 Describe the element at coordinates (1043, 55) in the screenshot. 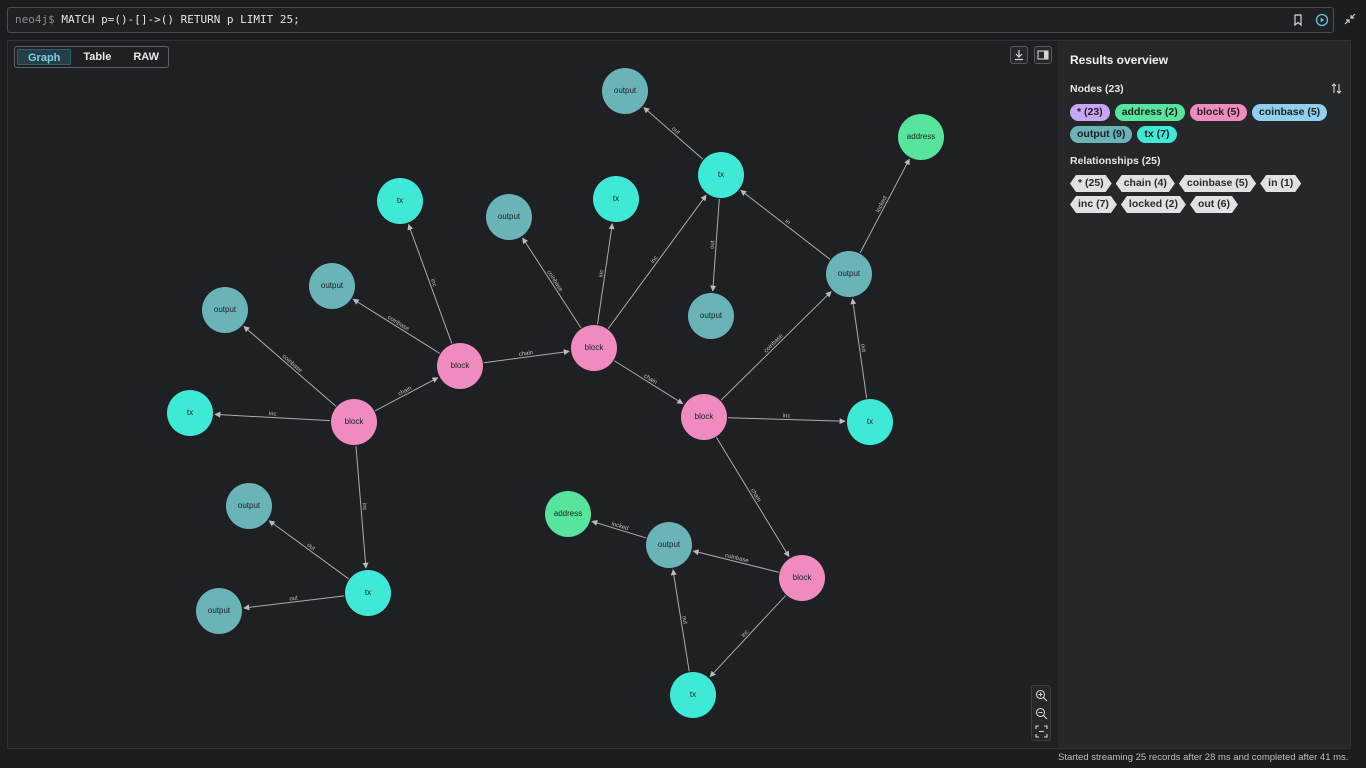

I see `toggle-panel-button` at that location.